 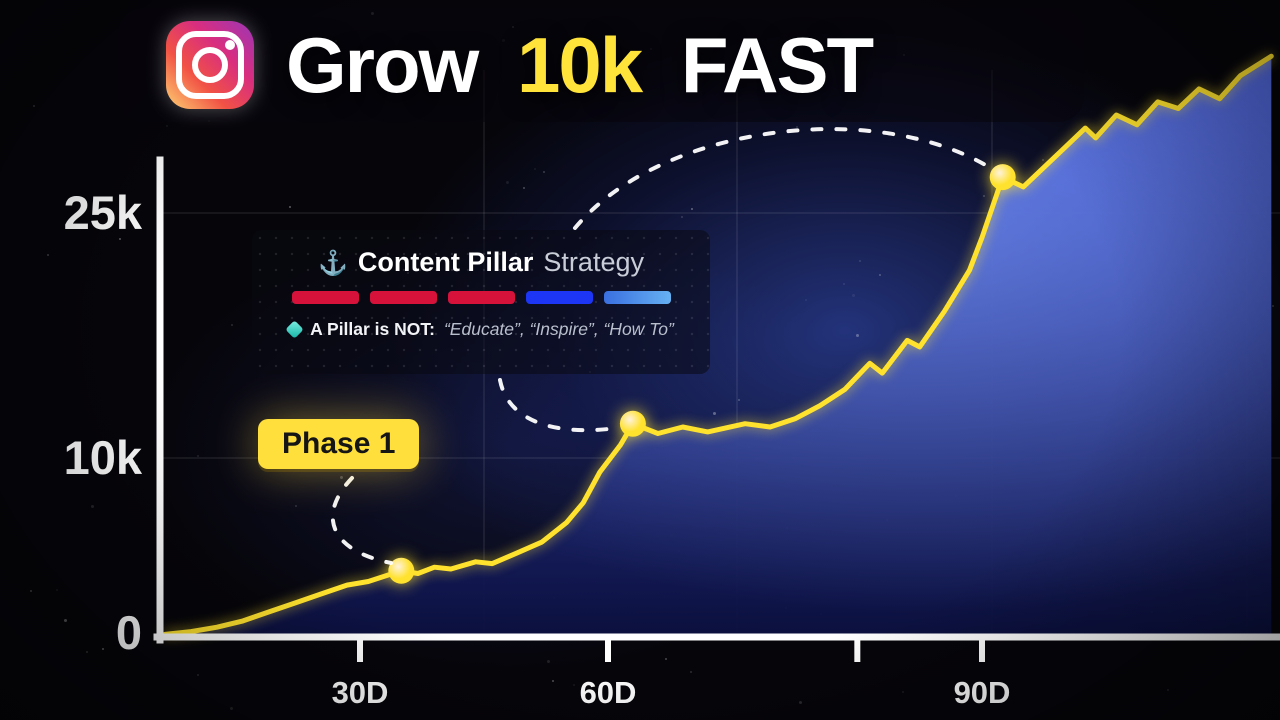 I want to click on title-fast: FAST, so click(x=777, y=64).